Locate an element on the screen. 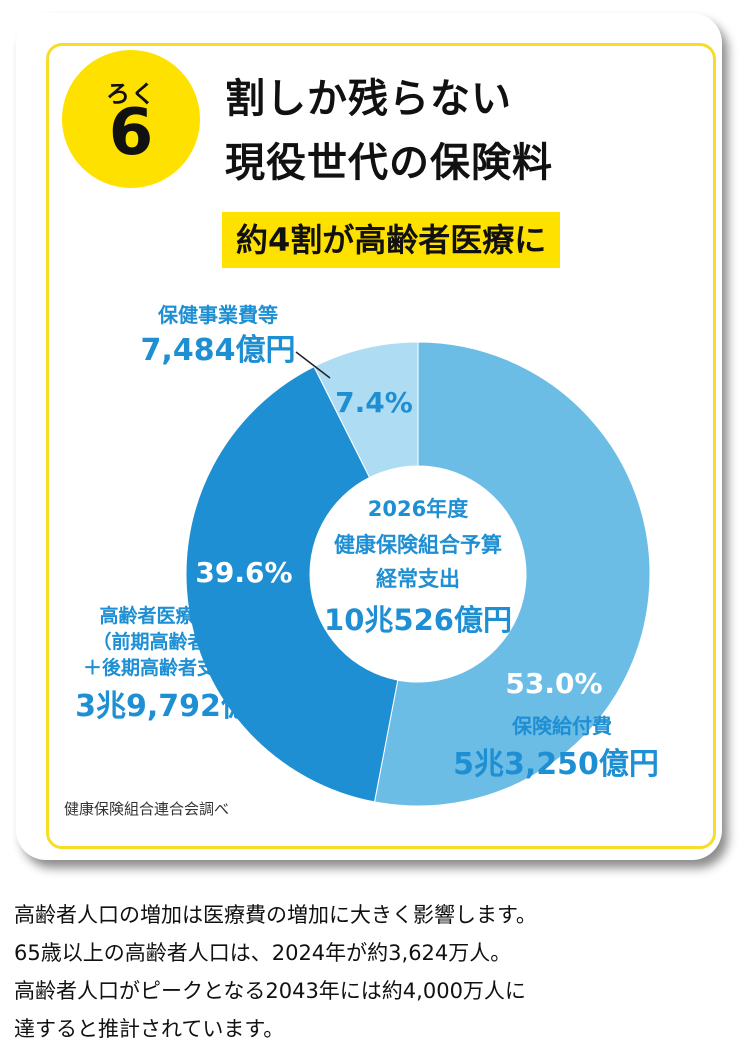 The height and width of the screenshot is (1049, 749). body-line: 65歳以上の高齢者人口は、2024年が約3,624万人。 is located at coordinates (263, 953).